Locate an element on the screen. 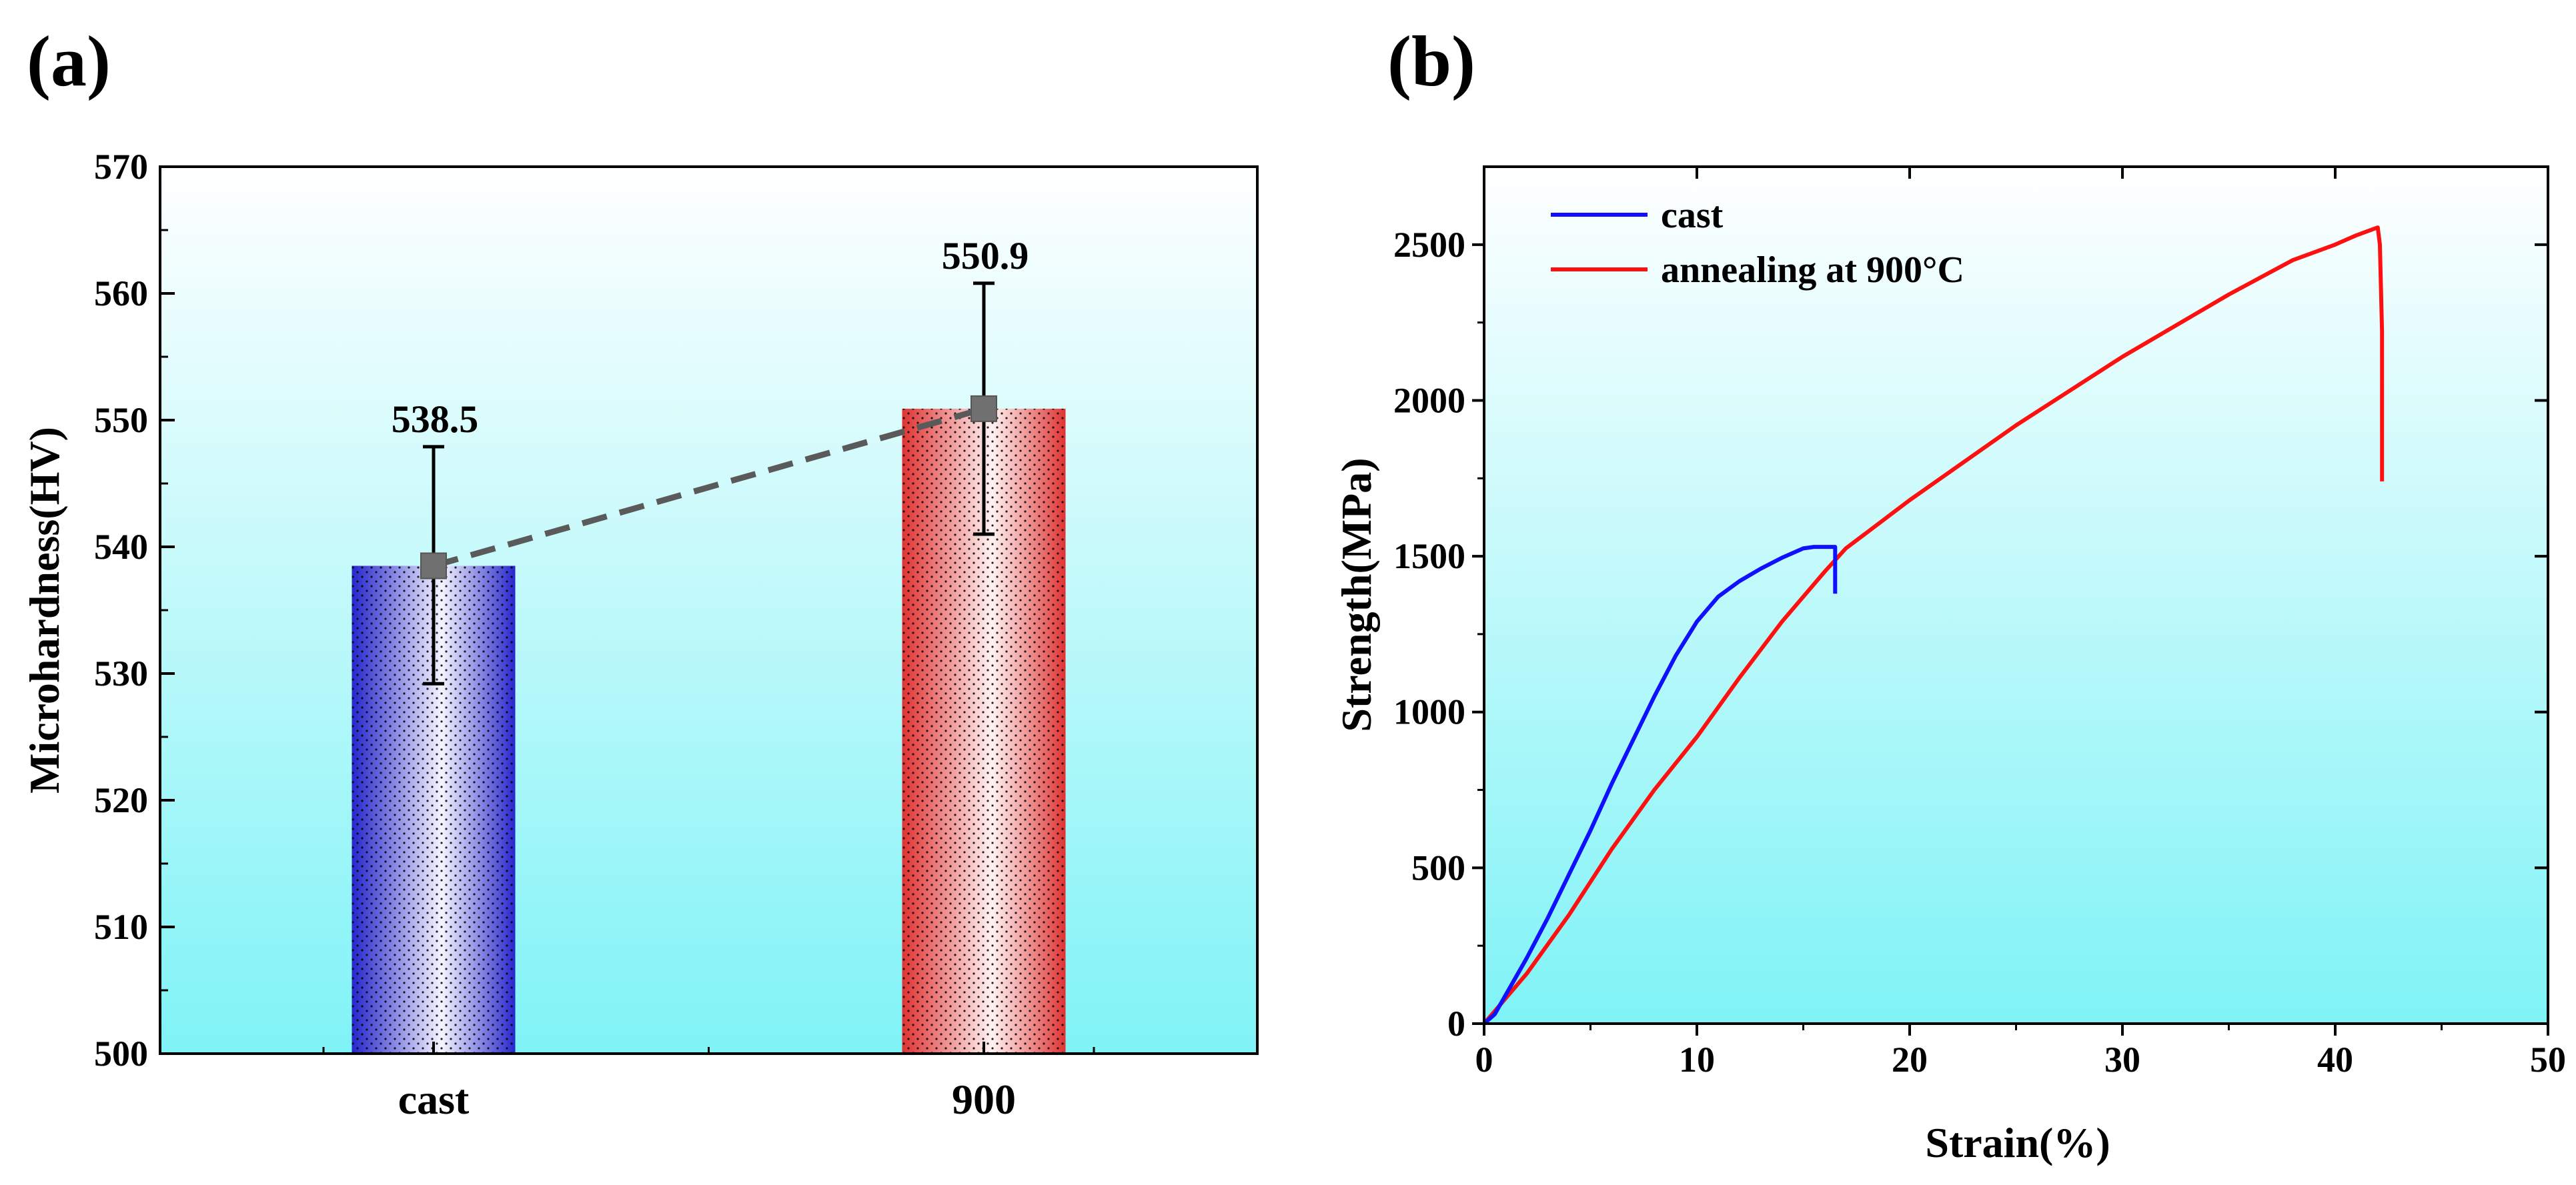  value-labels-a: 538.5 550.9 is located at coordinates (711, 337).